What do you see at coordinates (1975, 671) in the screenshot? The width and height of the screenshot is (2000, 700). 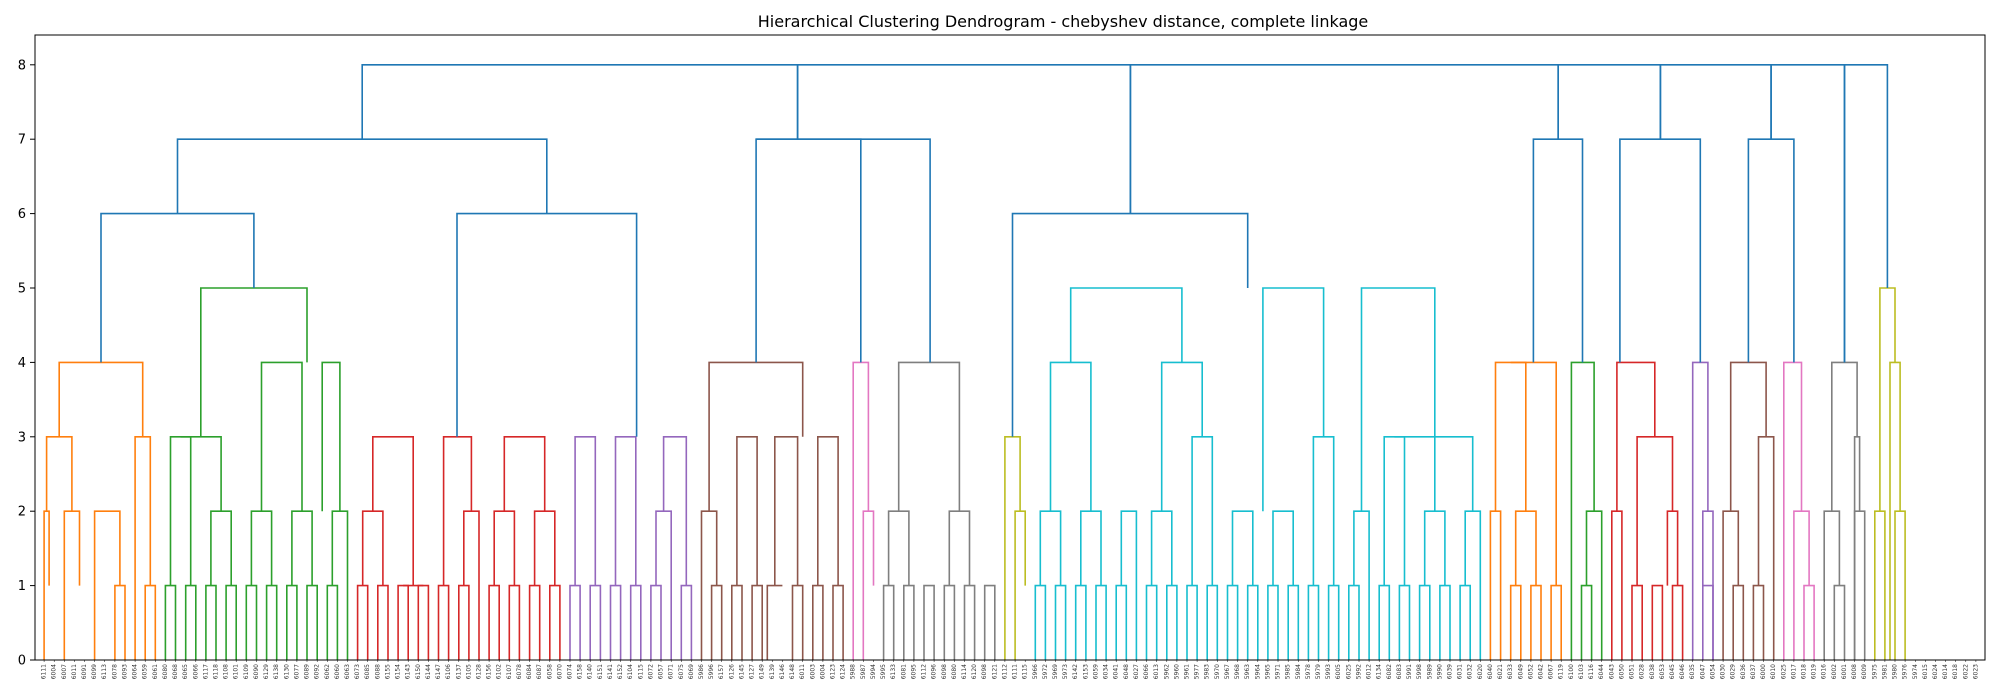 I see `leaf-label: 6023` at bounding box center [1975, 671].